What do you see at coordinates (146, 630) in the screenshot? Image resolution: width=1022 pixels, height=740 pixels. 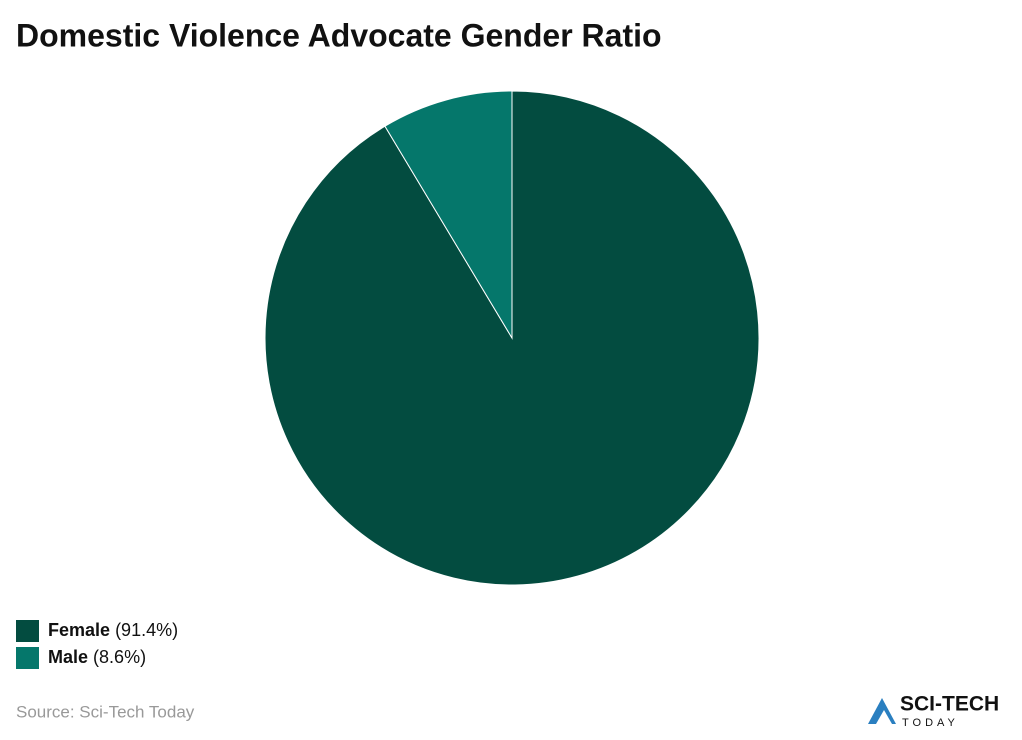 I see `legend-value: (91.4%)` at bounding box center [146, 630].